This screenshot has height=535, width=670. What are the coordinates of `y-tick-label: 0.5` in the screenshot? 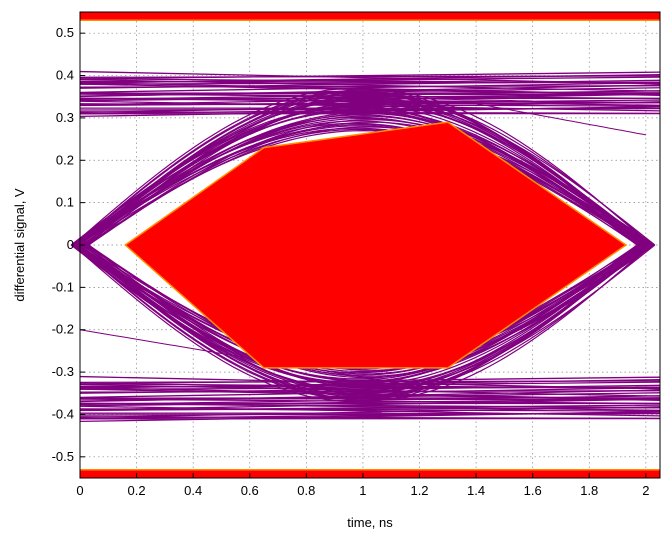 It's located at (65, 32).